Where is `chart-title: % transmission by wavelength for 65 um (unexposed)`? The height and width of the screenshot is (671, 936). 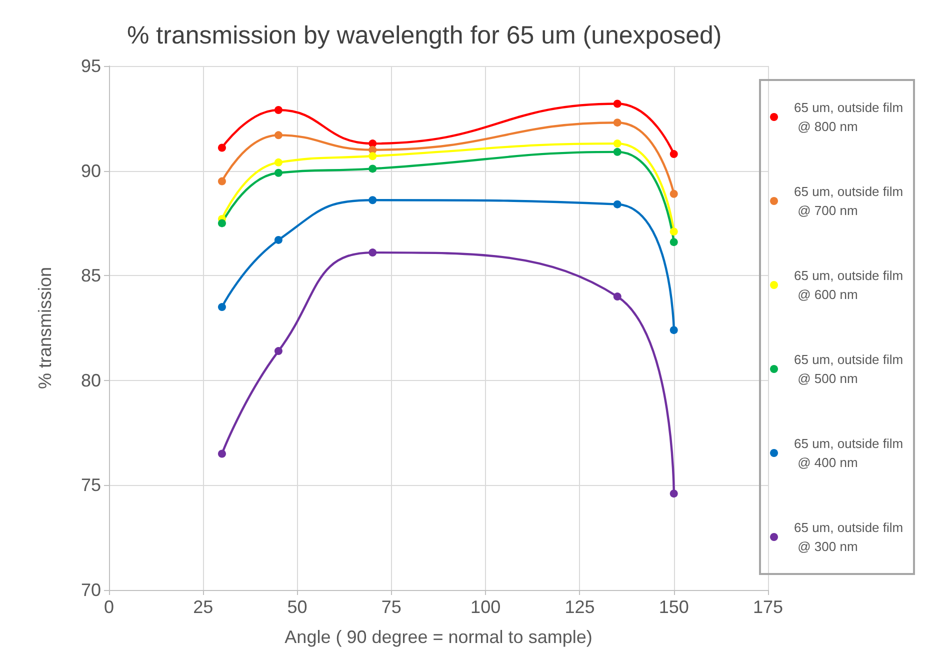 chart-title: % transmission by wavelength for 65 um (unexposed) is located at coordinates (424, 36).